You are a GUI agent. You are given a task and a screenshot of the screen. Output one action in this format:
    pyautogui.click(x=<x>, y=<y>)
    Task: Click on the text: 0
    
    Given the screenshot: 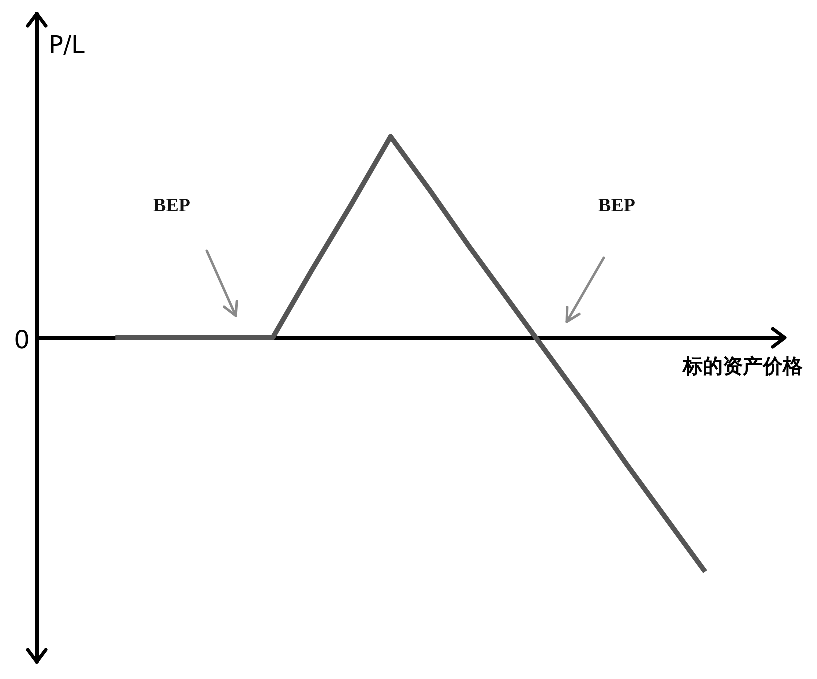 What is the action you would take?
    pyautogui.click(x=22, y=340)
    